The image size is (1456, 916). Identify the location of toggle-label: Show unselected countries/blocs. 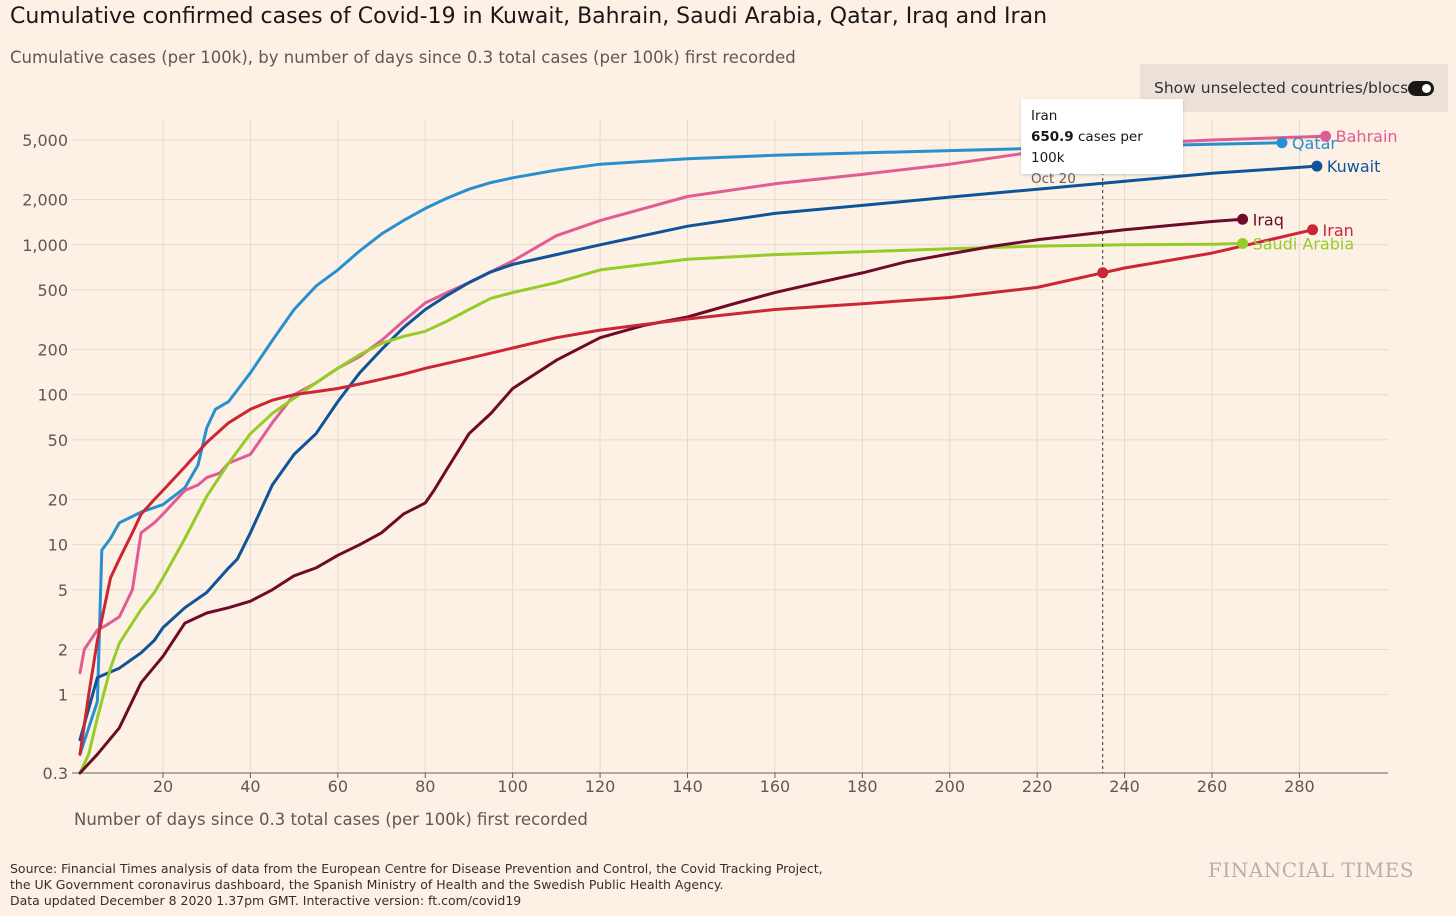
(1281, 88).